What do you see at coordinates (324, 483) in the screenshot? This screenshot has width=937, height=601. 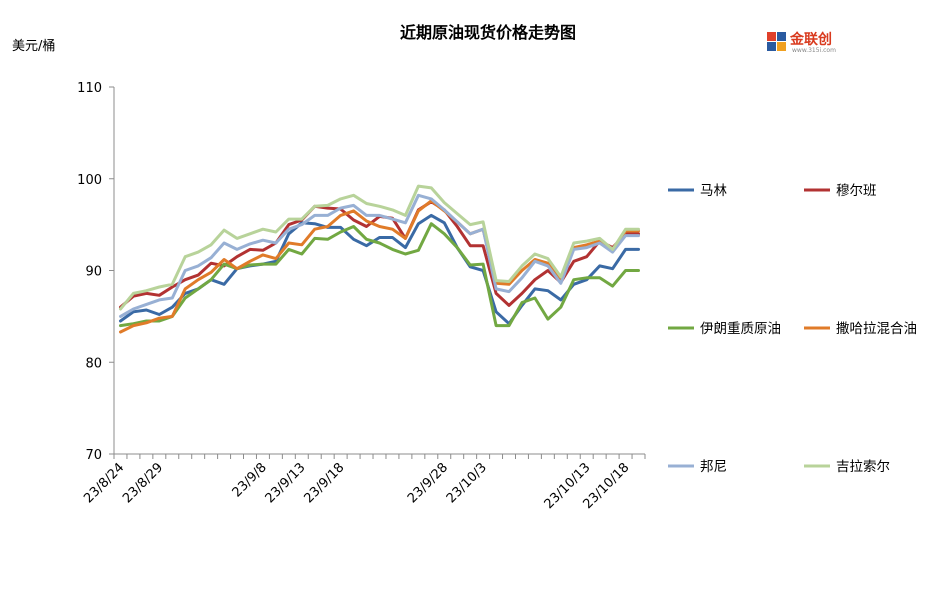 I see `x-tick-label: 23/9/18` at bounding box center [324, 483].